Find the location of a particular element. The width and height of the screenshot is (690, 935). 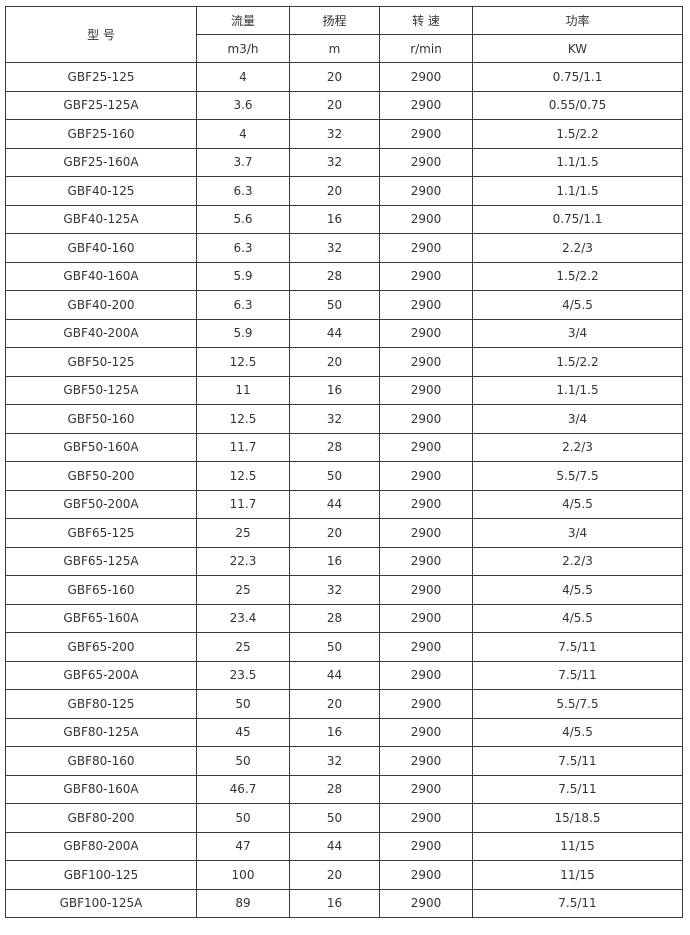

cell-model: GBF50-160 is located at coordinates (101, 419).